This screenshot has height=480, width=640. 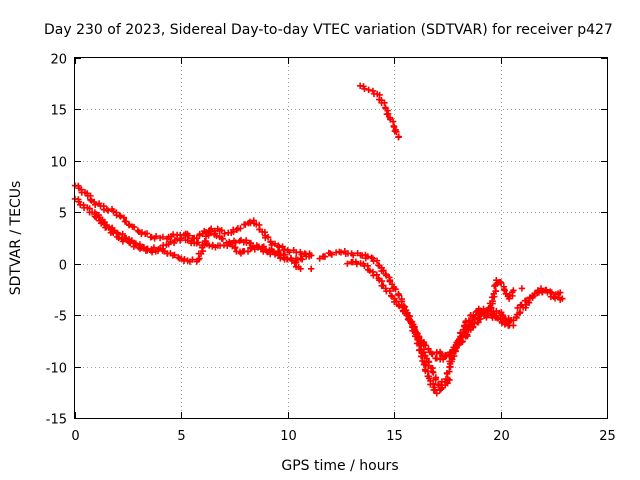 What do you see at coordinates (58, 111) in the screenshot?
I see `y-tick-label: 15` at bounding box center [58, 111].